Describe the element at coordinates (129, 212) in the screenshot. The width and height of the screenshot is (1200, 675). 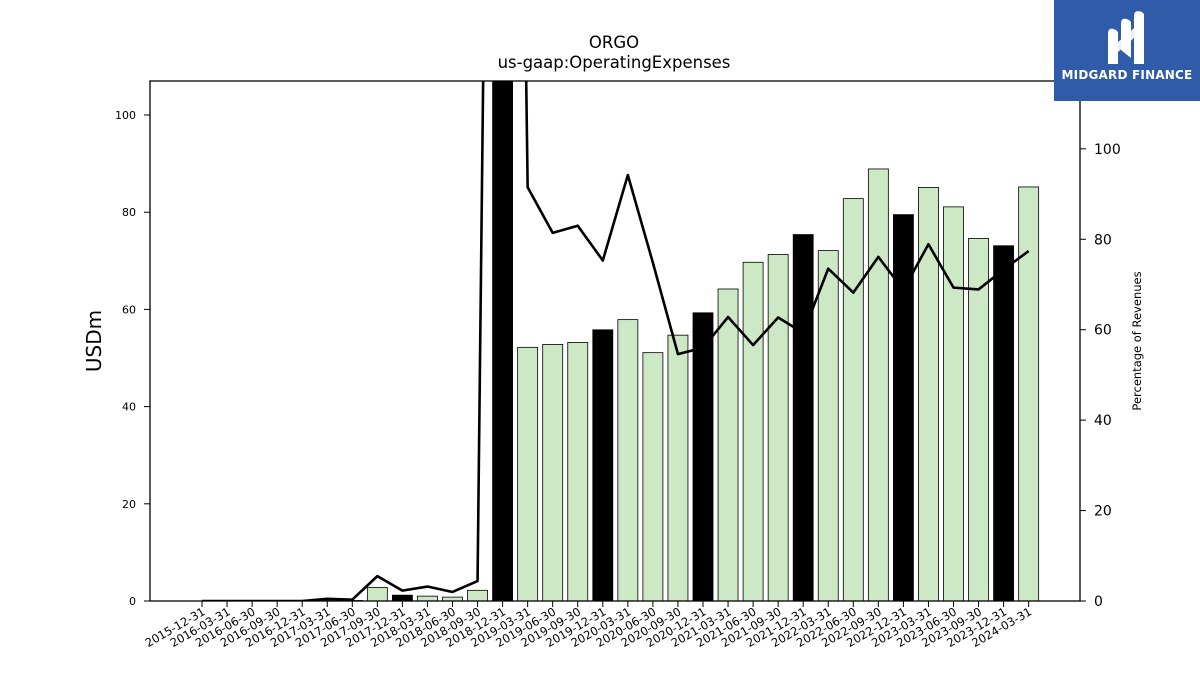
I see `y-tick-label-80: 80` at that location.